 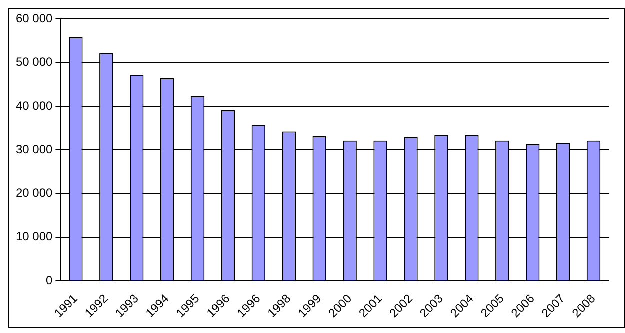 What do you see at coordinates (35, 62) in the screenshot?
I see `y-tick-label: 50 000` at bounding box center [35, 62].